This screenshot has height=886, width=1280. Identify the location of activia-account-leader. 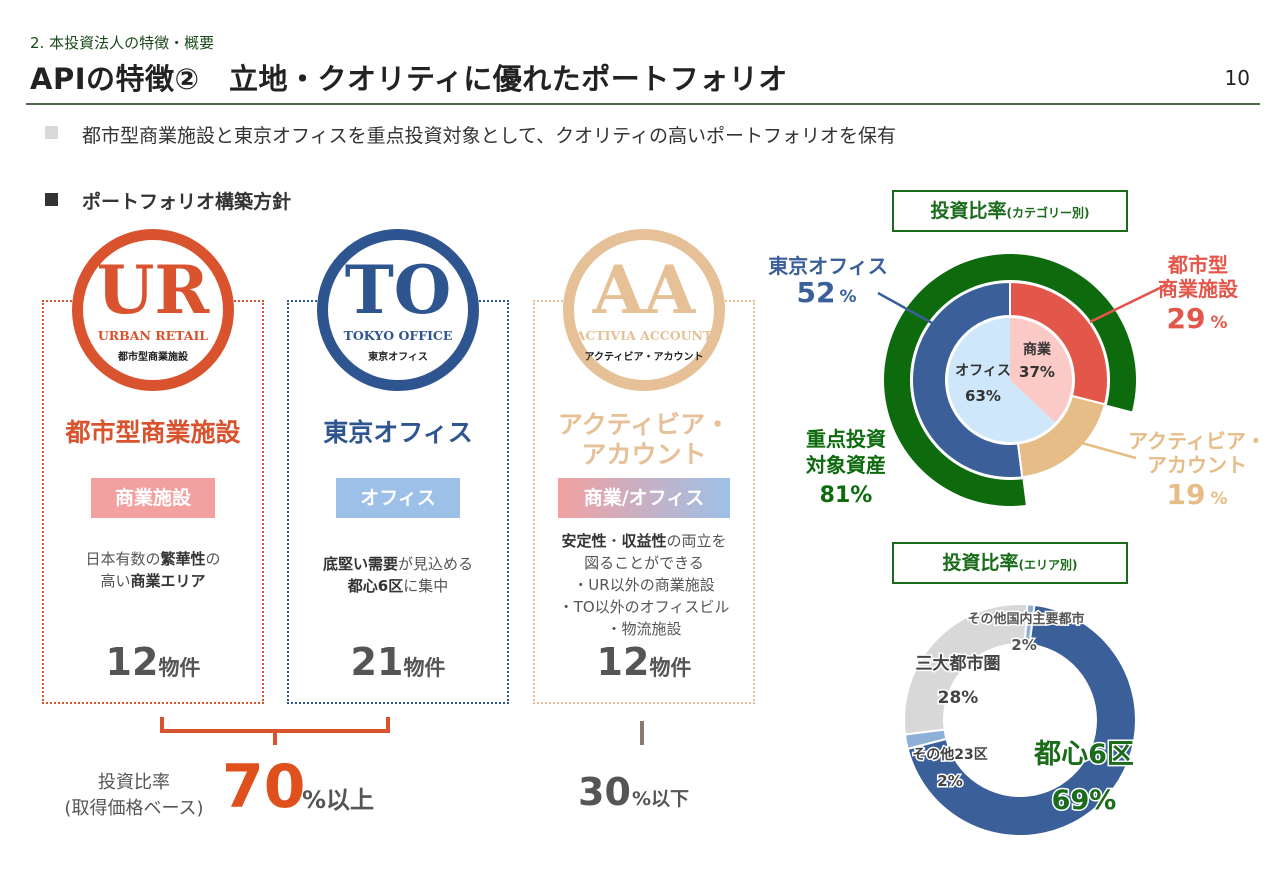
(1107, 450).